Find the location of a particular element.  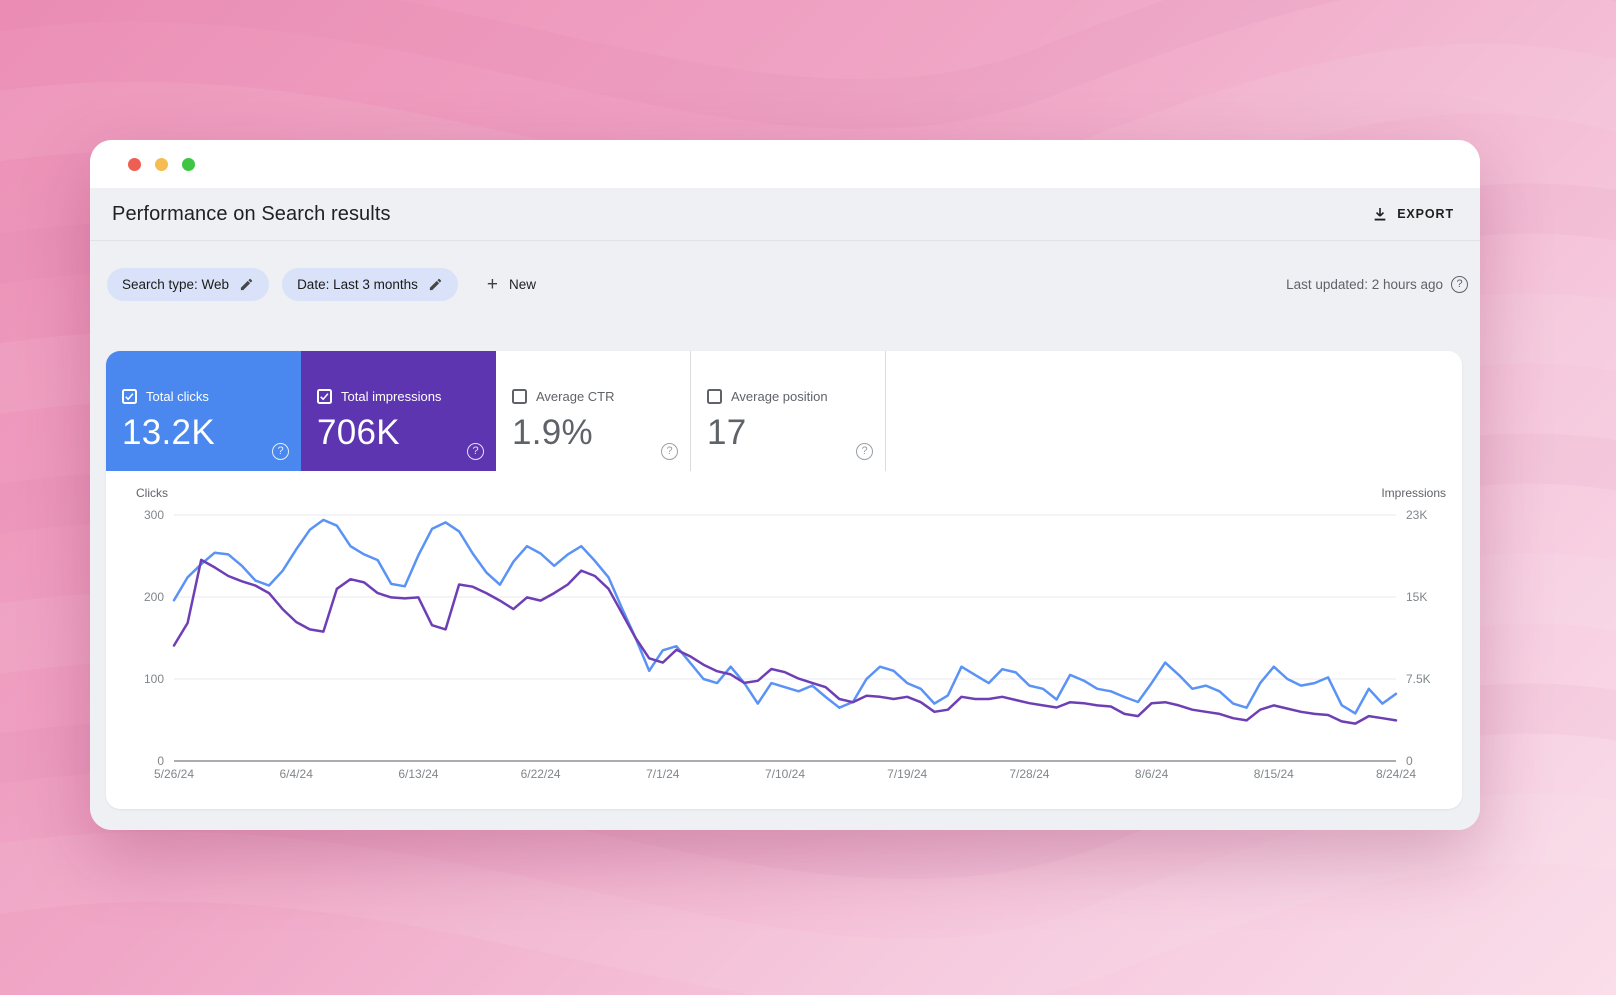

svg-text: 7/28/24 is located at coordinates (1029, 774).